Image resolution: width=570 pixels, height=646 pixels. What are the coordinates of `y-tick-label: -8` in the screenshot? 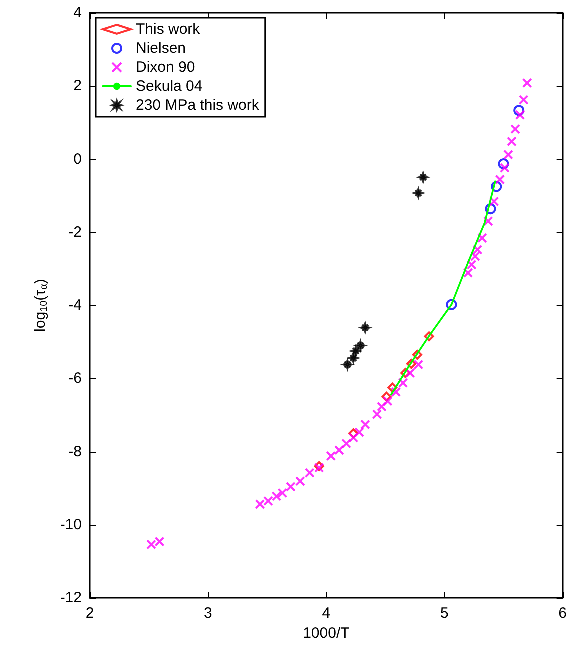 It's located at (75, 451).